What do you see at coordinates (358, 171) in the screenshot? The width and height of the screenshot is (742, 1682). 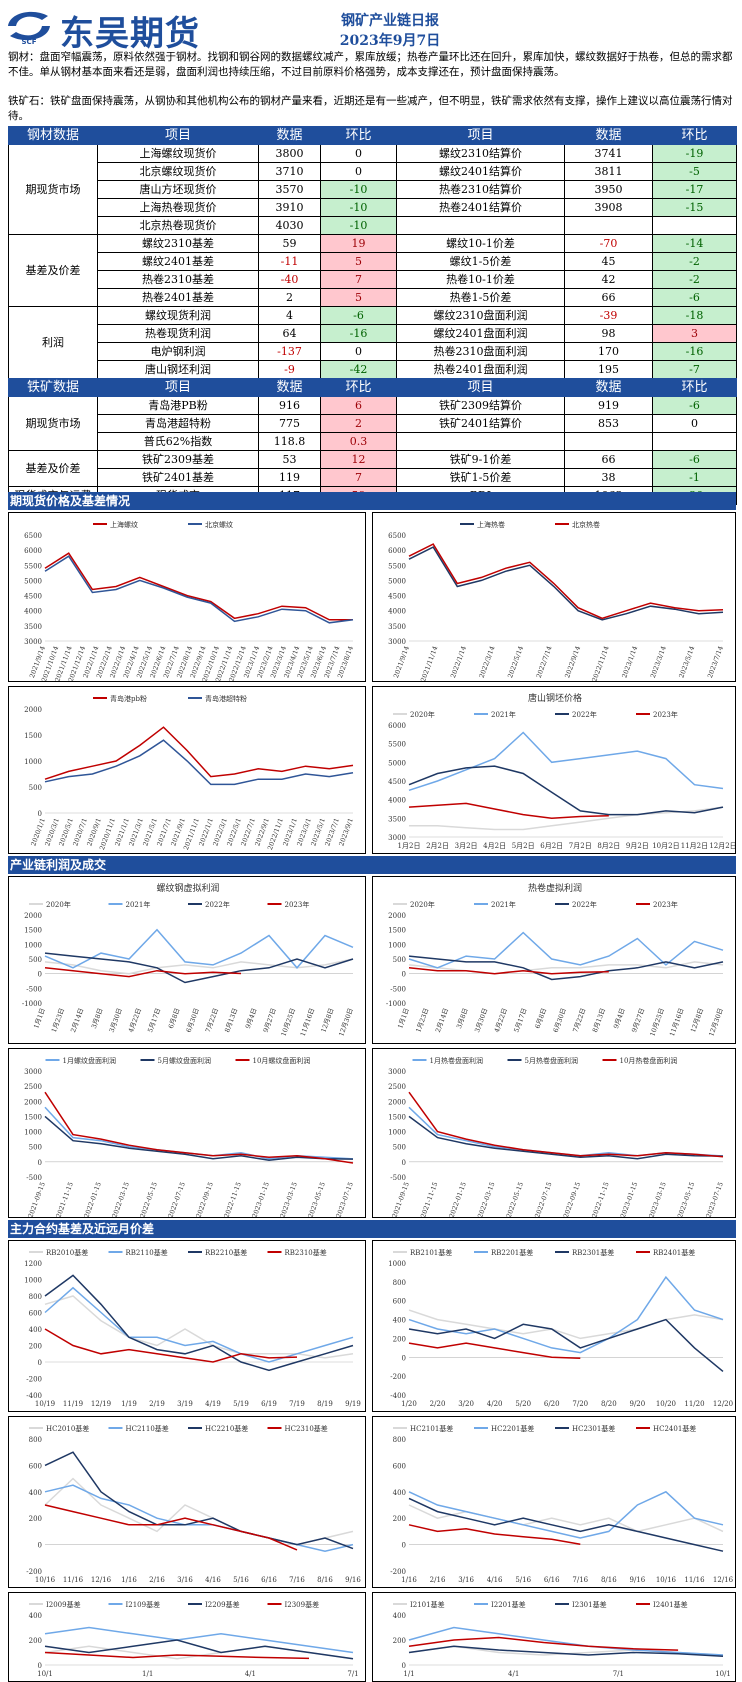 I see `item-change: 0` at bounding box center [358, 171].